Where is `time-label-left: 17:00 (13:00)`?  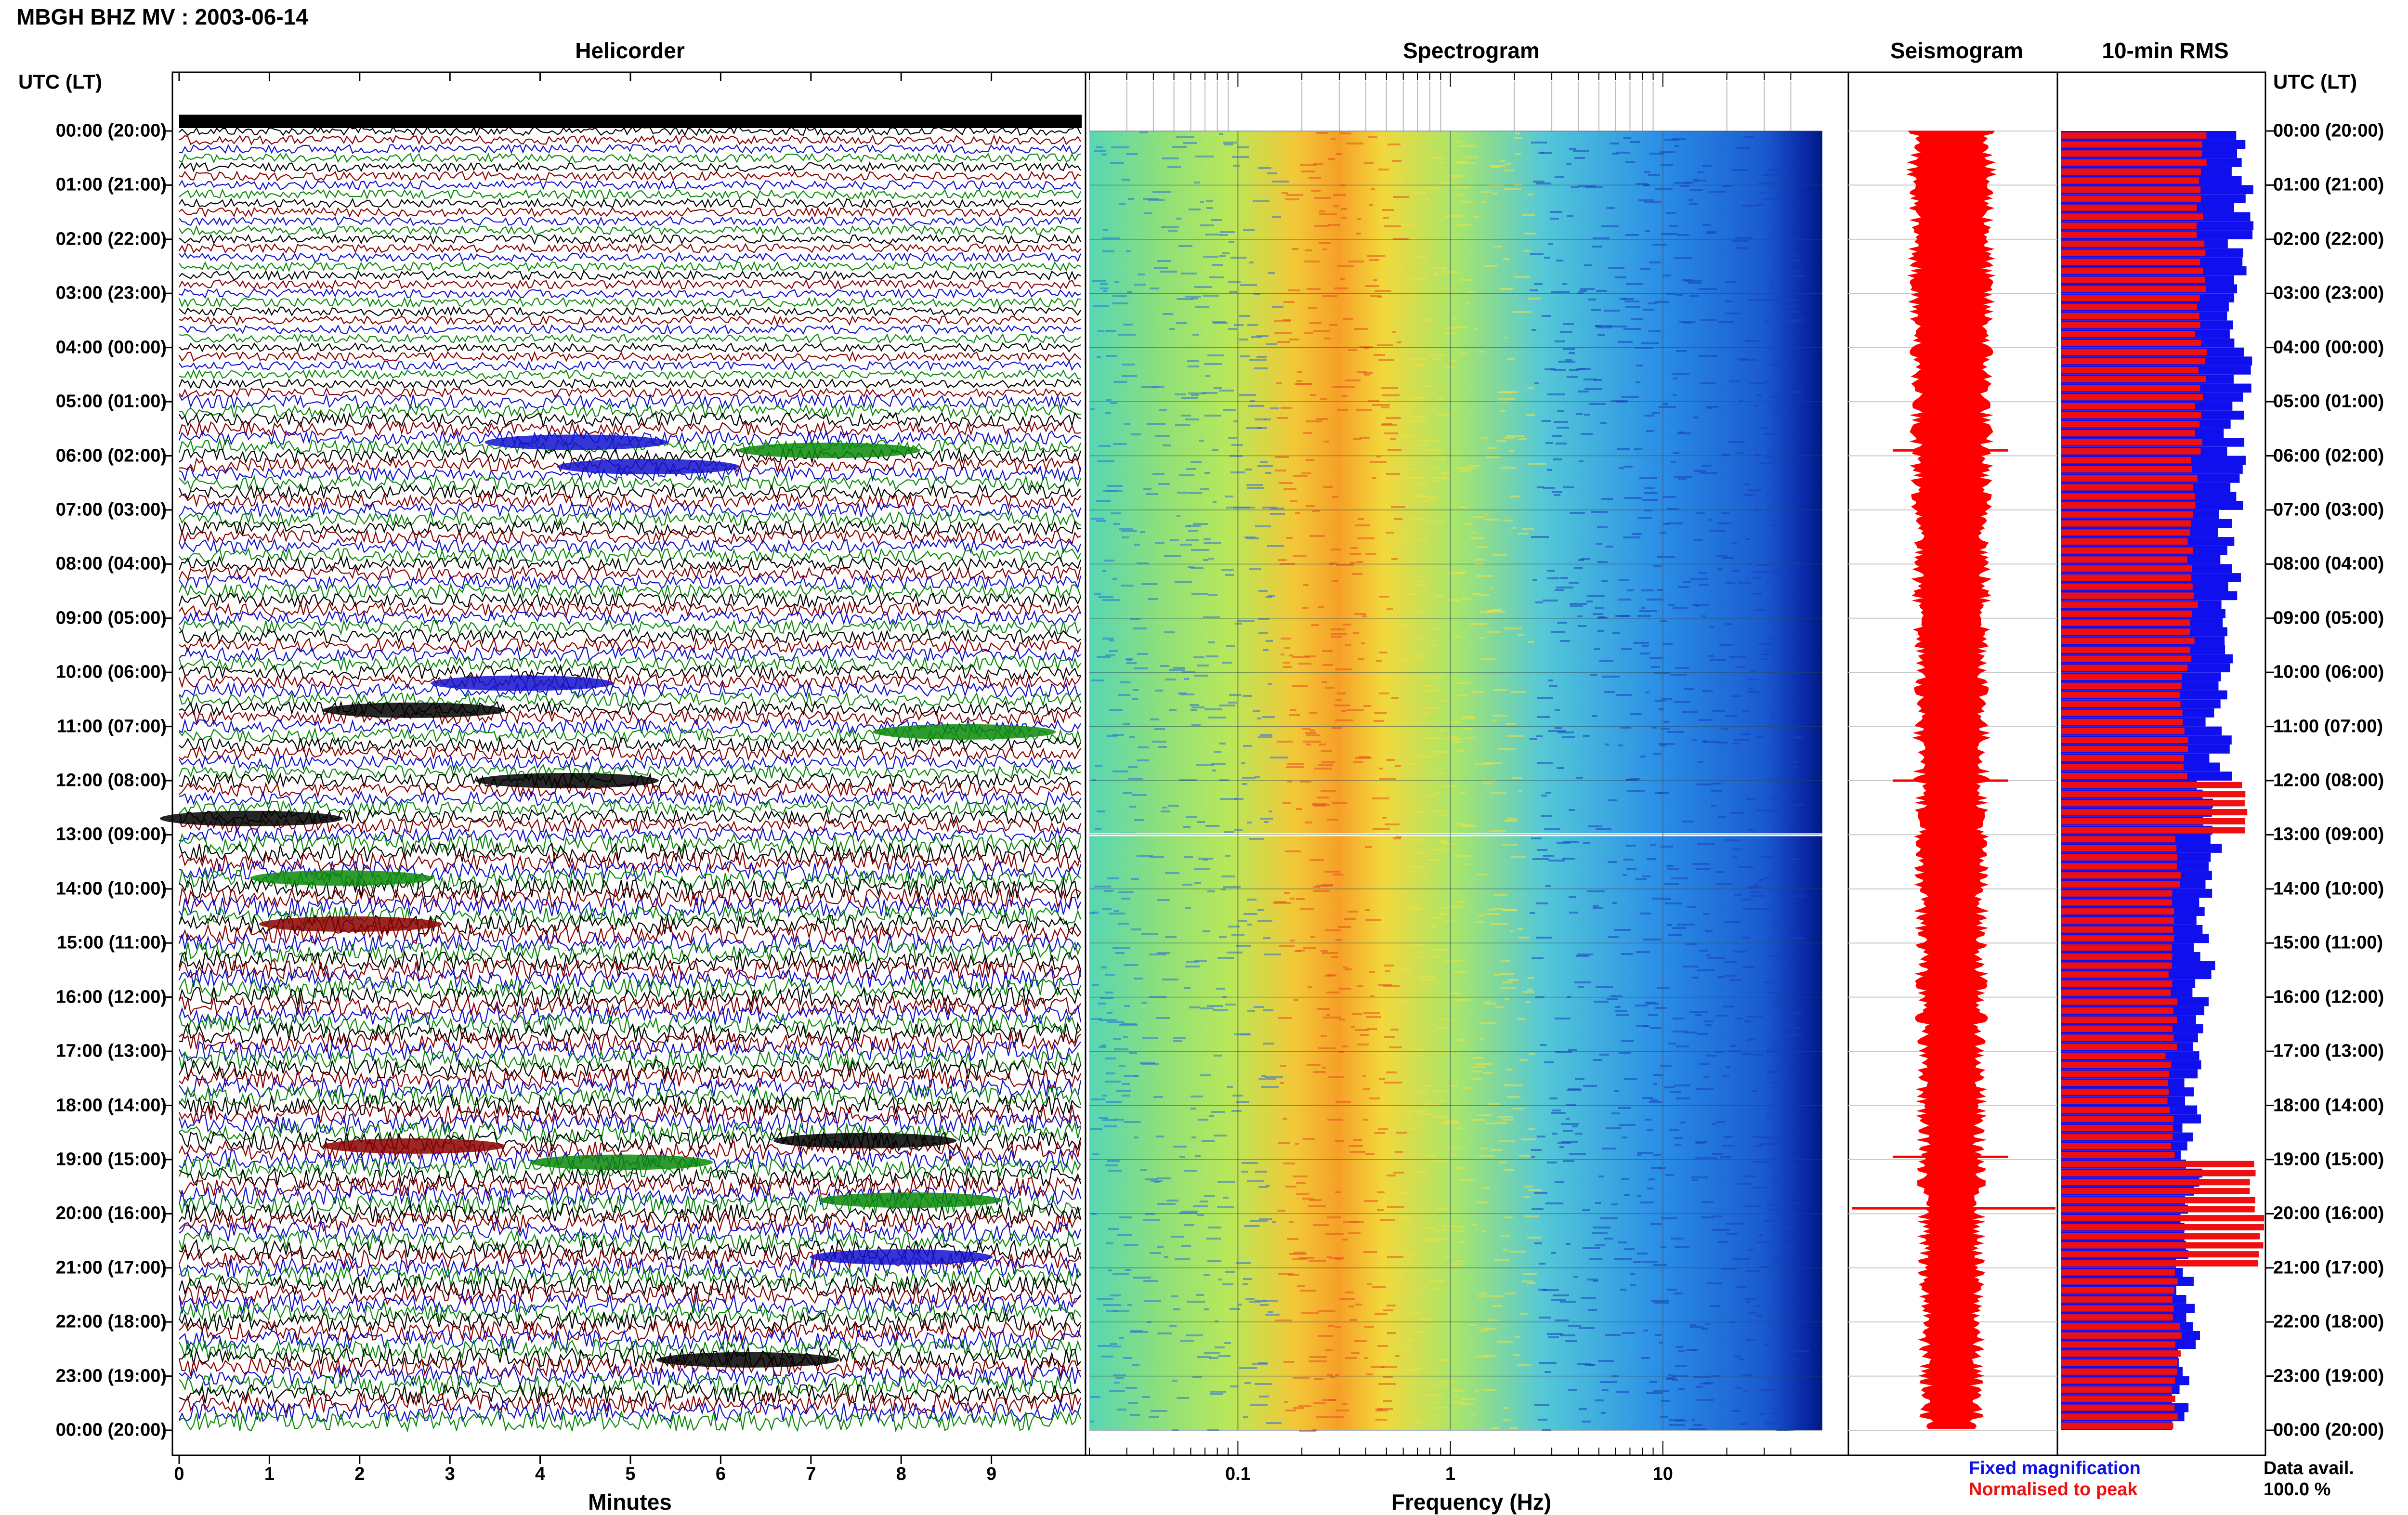
time-label-left: 17:00 (13:00) is located at coordinates (111, 1051).